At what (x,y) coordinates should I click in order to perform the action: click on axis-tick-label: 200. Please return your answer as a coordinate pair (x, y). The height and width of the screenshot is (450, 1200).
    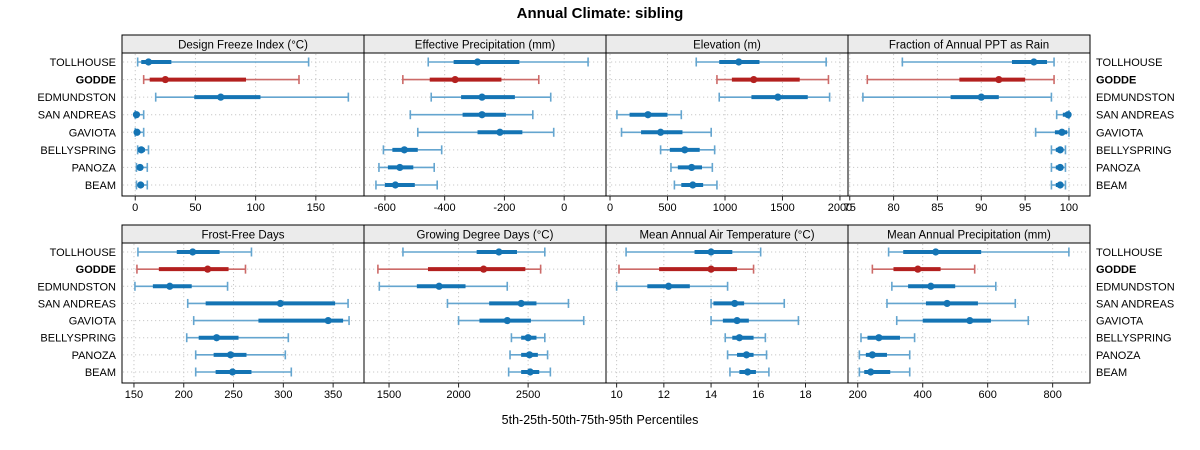
    Looking at the image, I should click on (858, 395).